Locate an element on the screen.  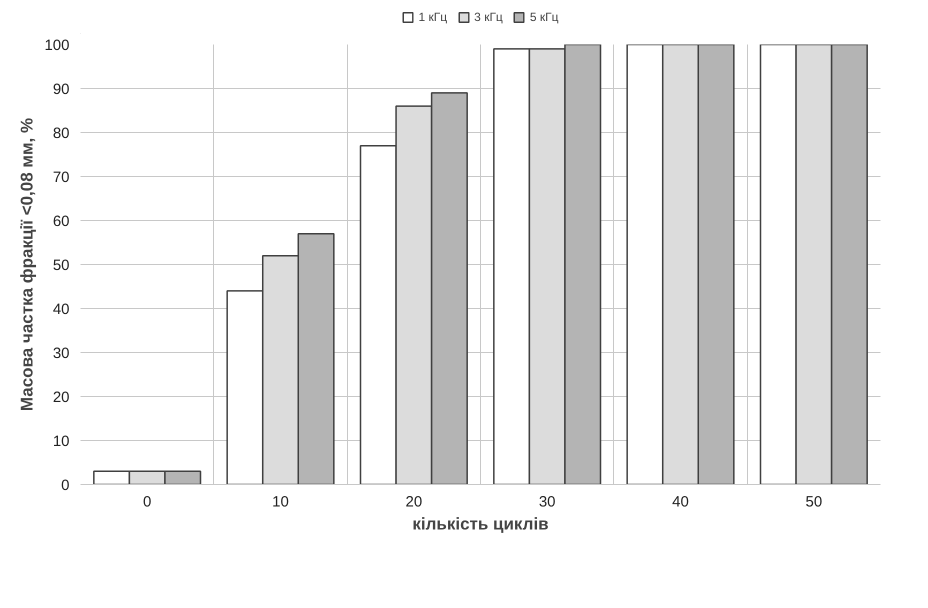
y-tick-label: 40 is located at coordinates (61, 309).